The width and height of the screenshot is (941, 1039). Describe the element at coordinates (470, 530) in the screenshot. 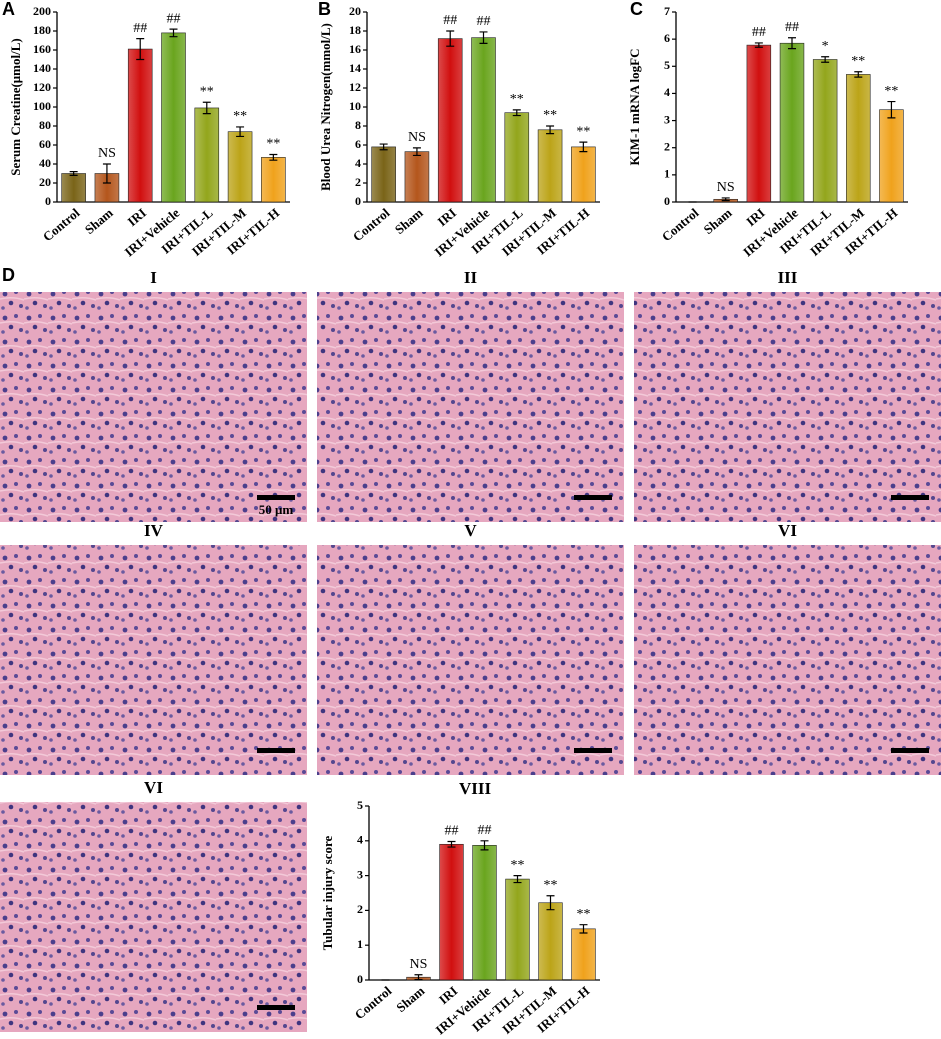

I see `panel-title: V` at that location.